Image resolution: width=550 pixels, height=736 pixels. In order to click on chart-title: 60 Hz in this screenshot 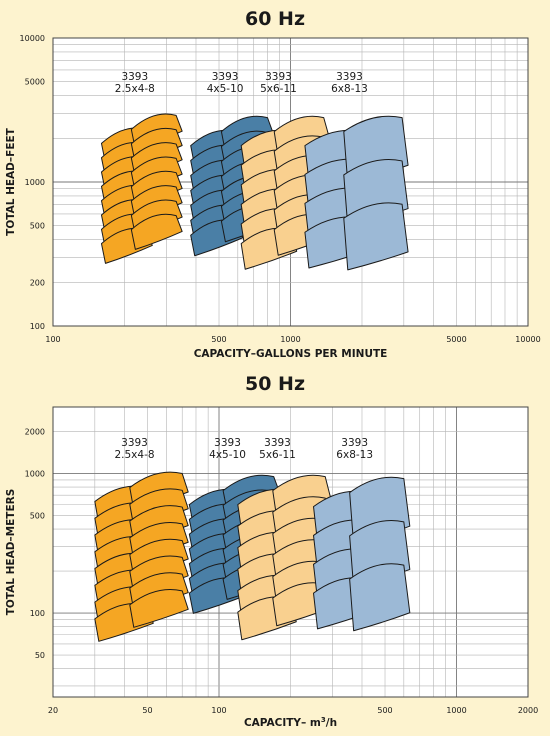, I will do `click(275, 19)`.